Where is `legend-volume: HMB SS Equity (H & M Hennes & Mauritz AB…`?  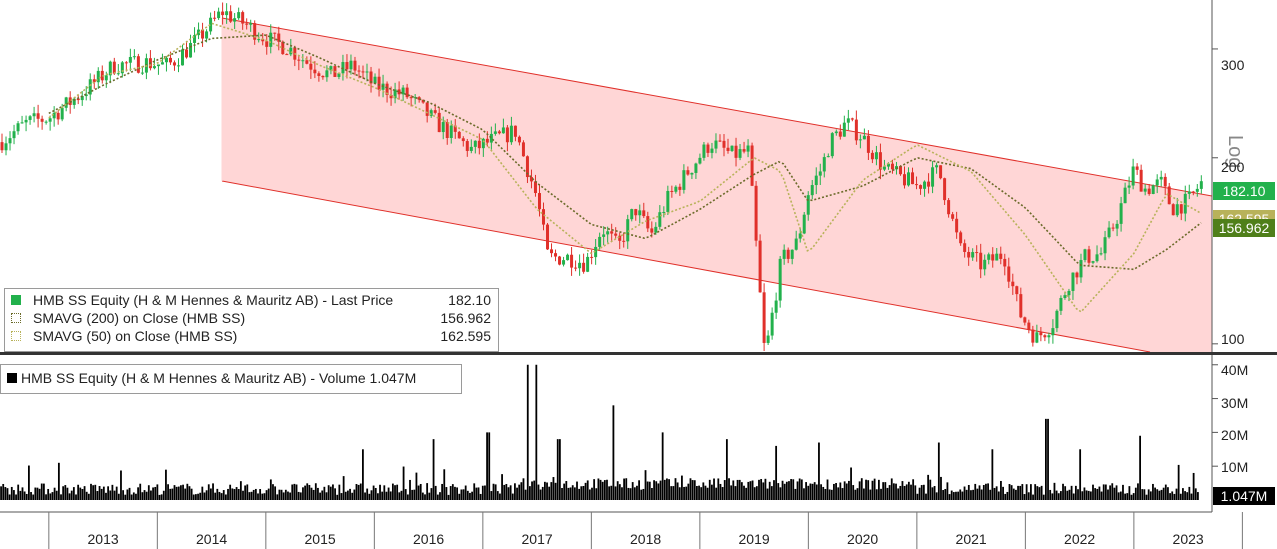
legend-volume: HMB SS Equity (H & M Hennes & Mauritz AB… is located at coordinates (231, 378).